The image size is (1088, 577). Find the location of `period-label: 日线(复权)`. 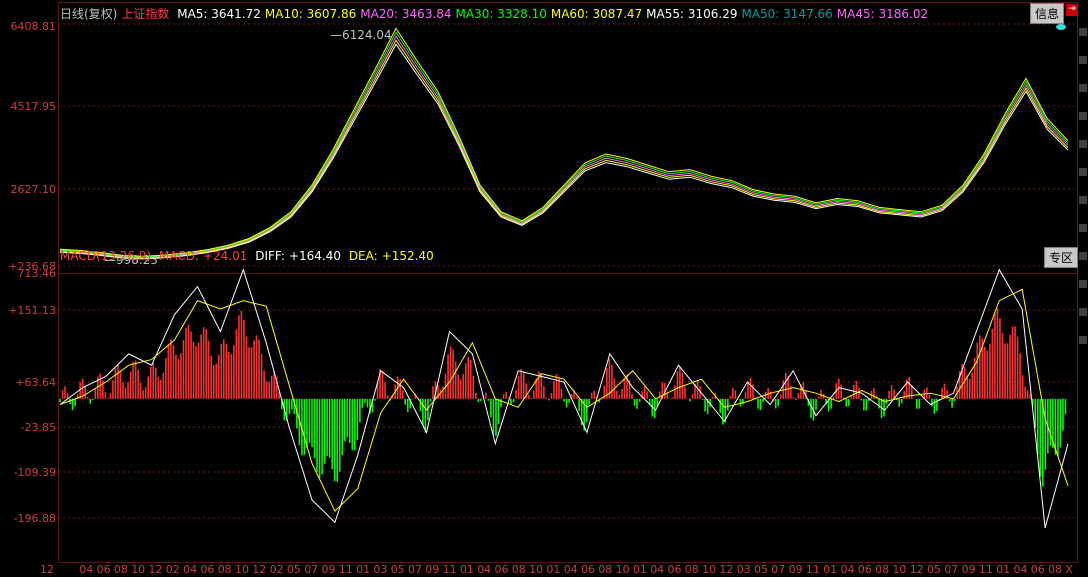

period-label: 日线(复权) is located at coordinates (89, 14).